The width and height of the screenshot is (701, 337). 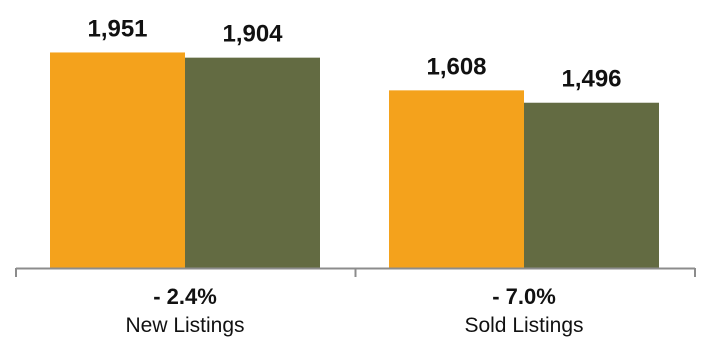 I want to click on value-label: 1,904, so click(x=252, y=34).